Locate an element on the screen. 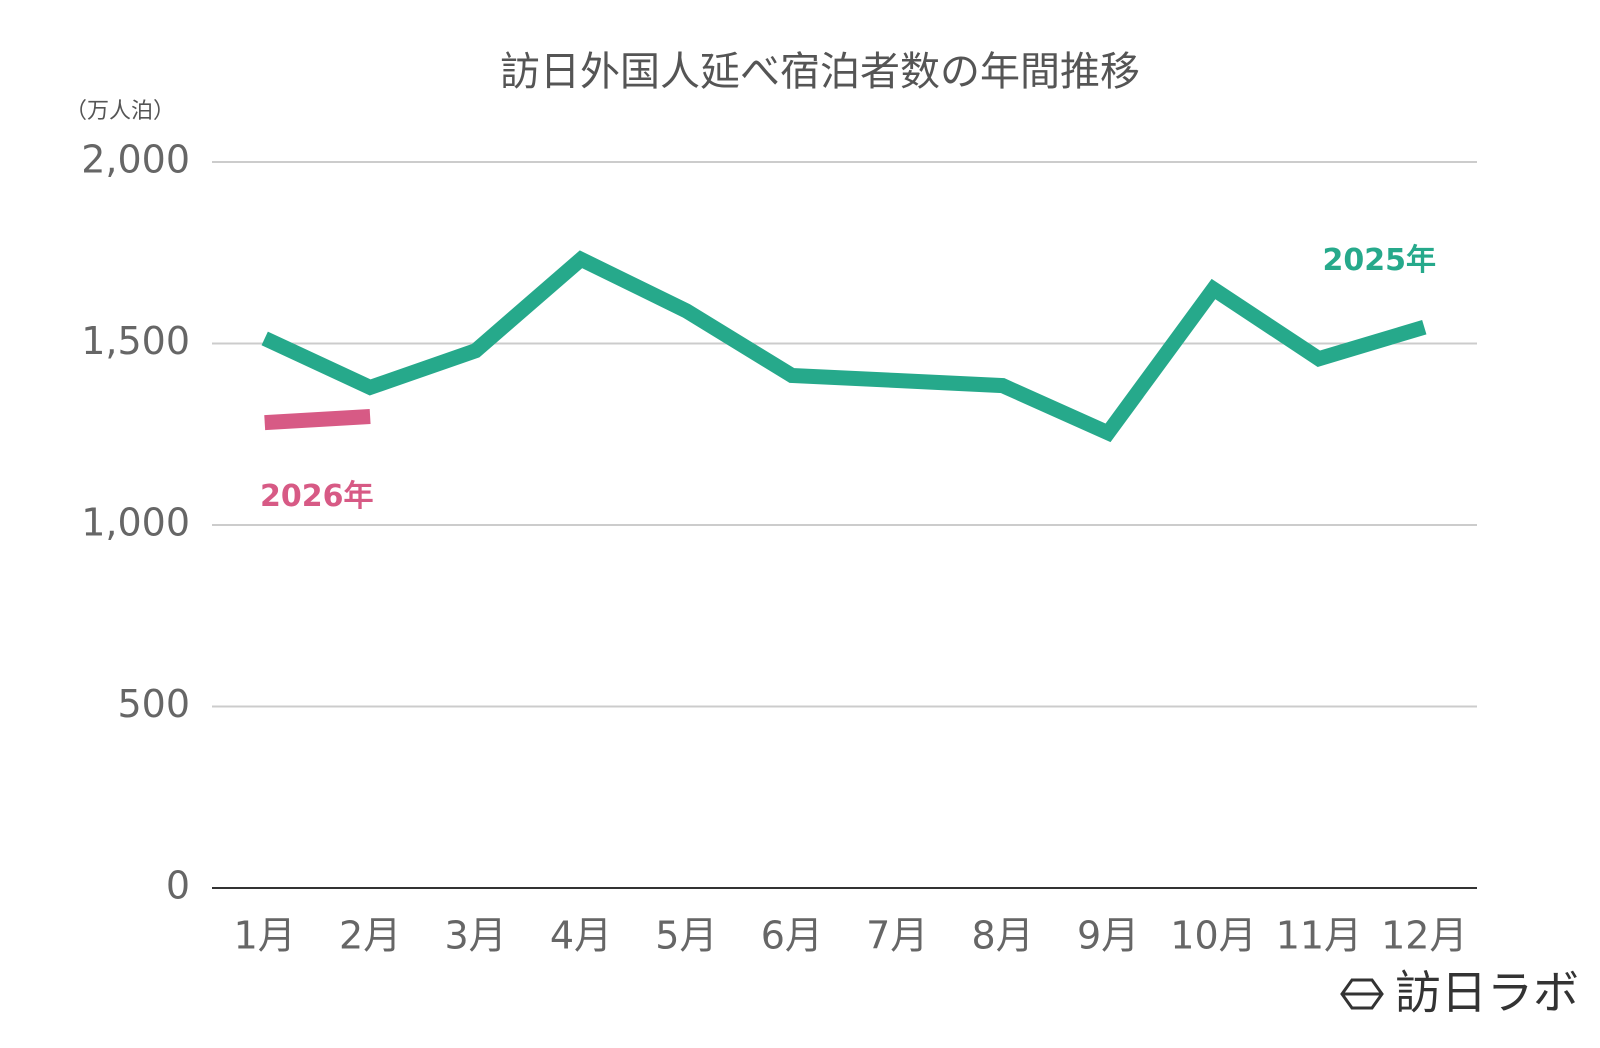 The width and height of the screenshot is (1600, 1048). brand-logo: 訪日ラボ is located at coordinates (1459, 993).